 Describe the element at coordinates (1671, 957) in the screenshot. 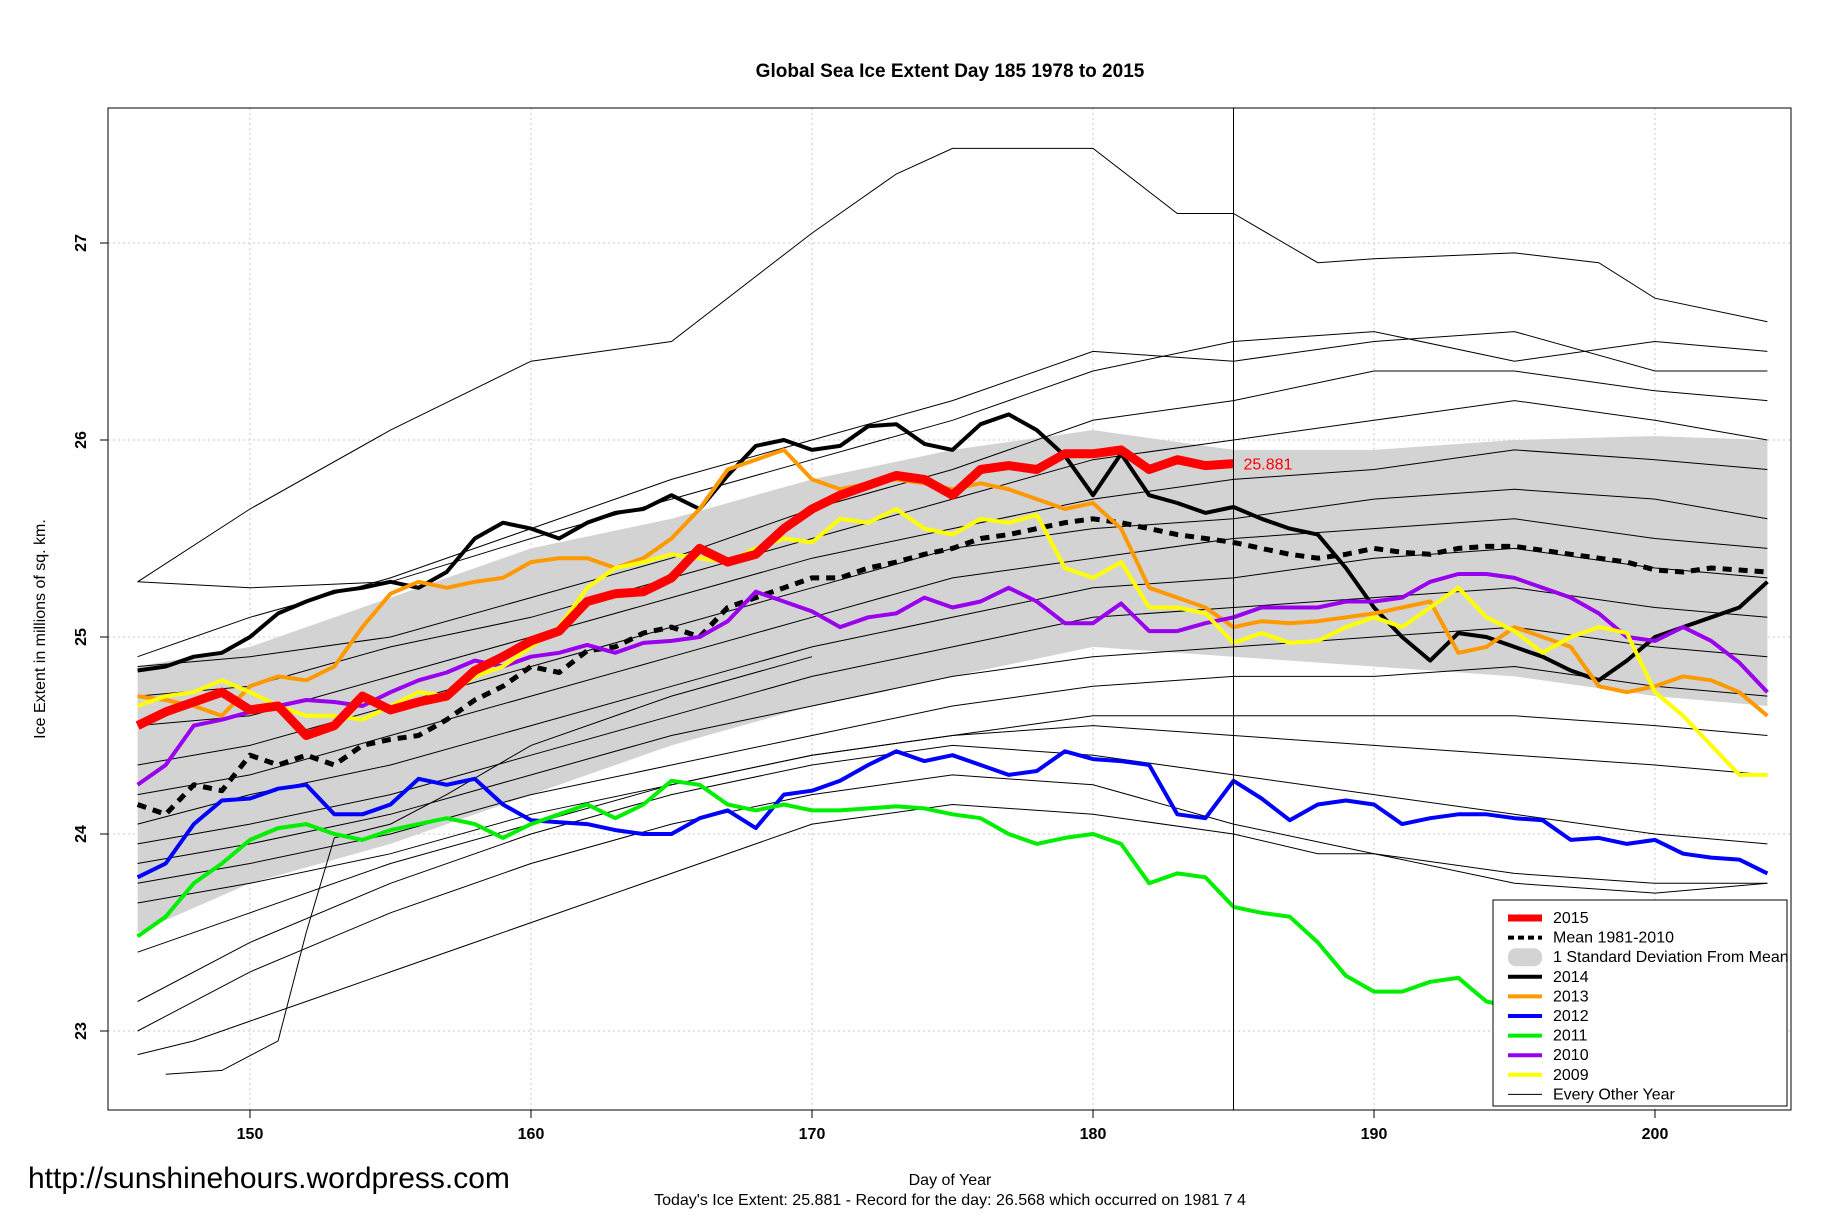

I see `legend-label: 1 Standard Deviation From Mean` at that location.